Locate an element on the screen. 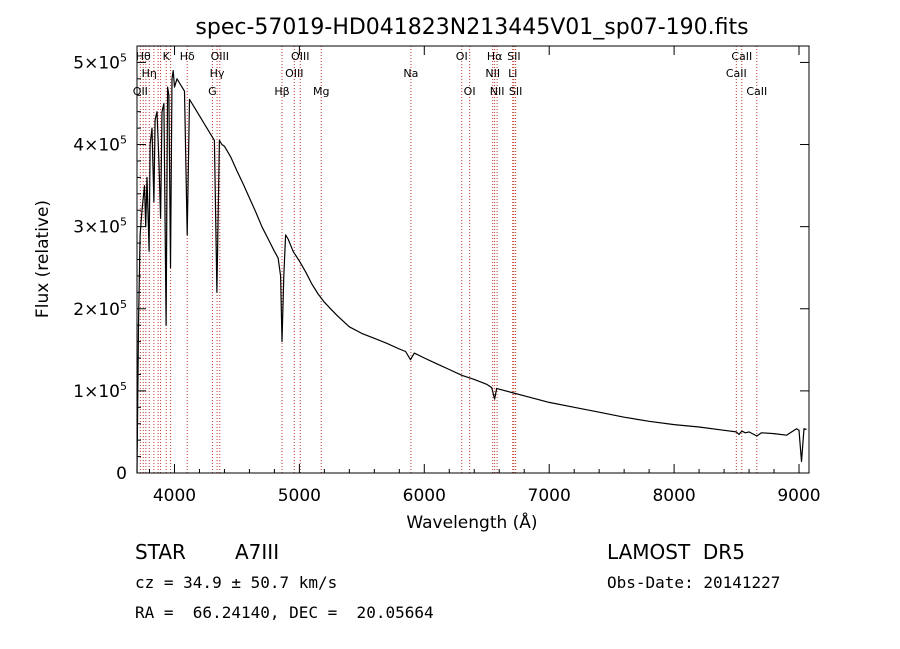  x-tick-label: 7000 is located at coordinates (549, 496).